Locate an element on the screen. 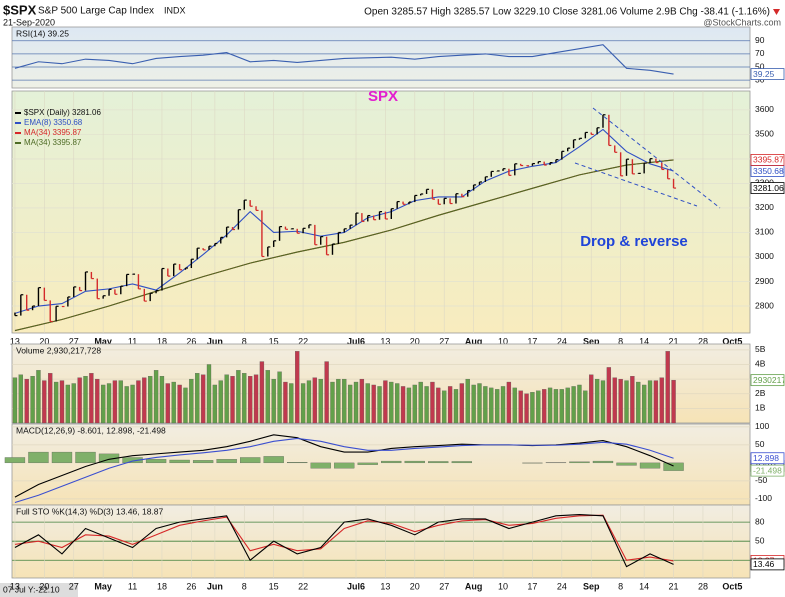 This screenshot has width=785, height=597. x-tick-label: Jun is located at coordinates (215, 341).